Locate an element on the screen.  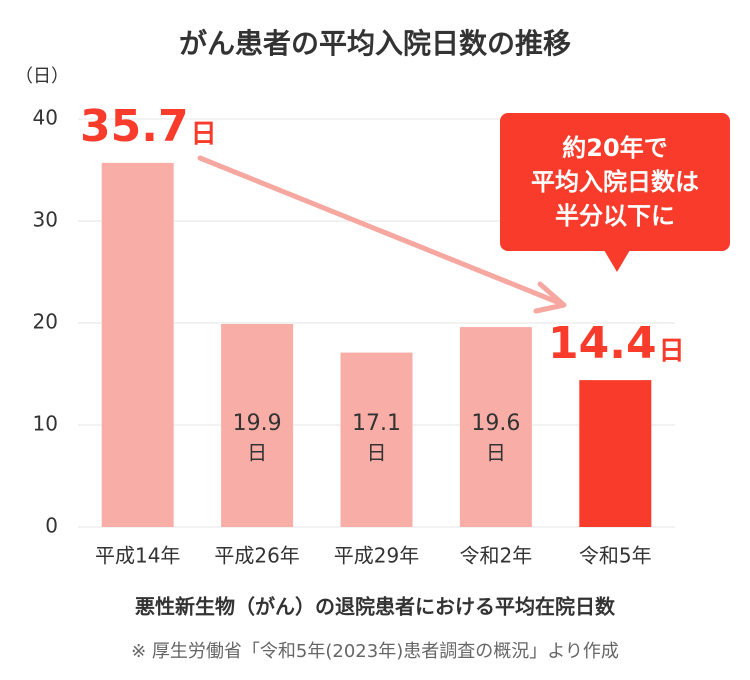
x-tick-label: 令和2年 is located at coordinates (496, 556).